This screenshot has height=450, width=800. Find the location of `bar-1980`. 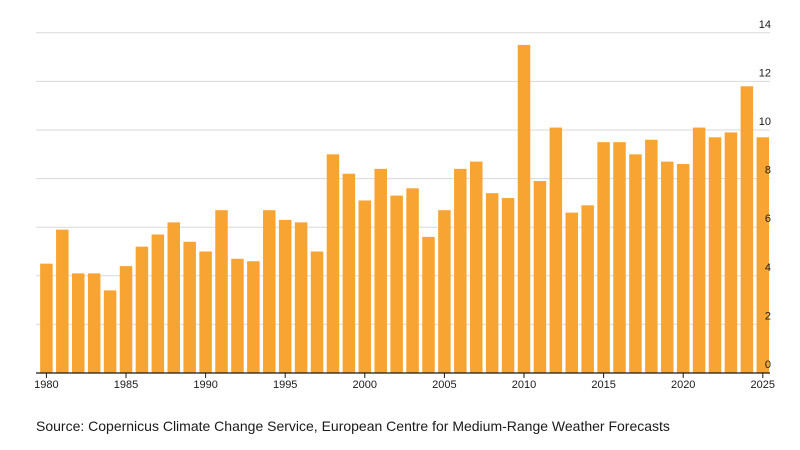

bar-1980 is located at coordinates (46, 318).